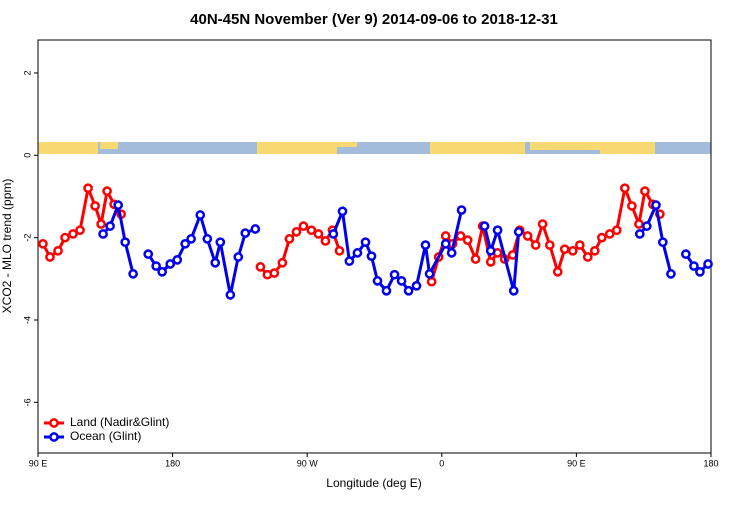 Image resolution: width=750 pixels, height=505 pixels. What do you see at coordinates (105, 436) in the screenshot?
I see `legend-label: Ocean (Glint)` at bounding box center [105, 436].